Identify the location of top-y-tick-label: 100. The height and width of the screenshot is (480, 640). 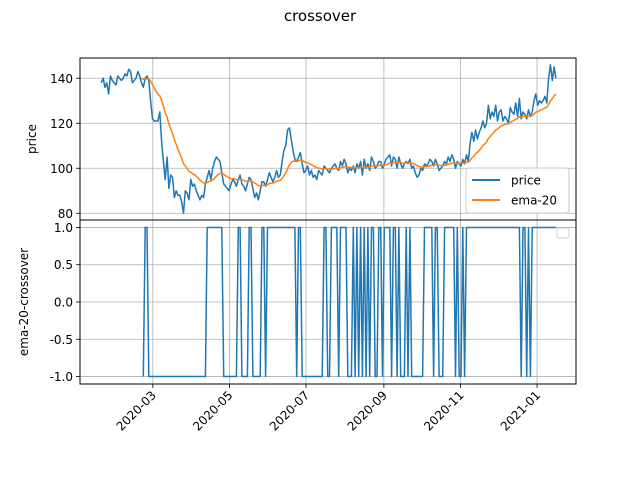
(61, 169).